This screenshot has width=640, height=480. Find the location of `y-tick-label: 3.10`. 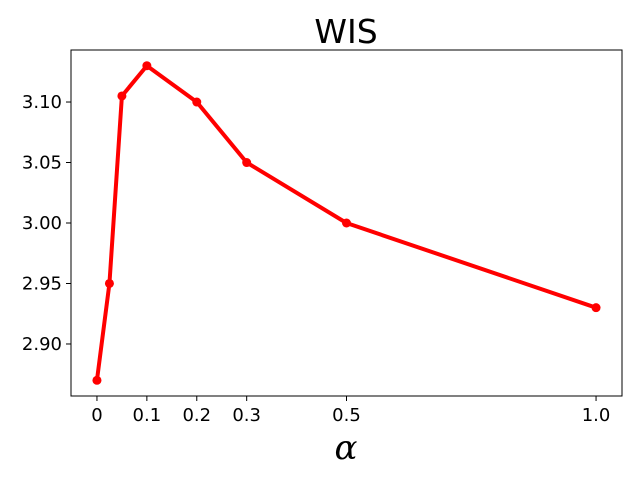

y-tick-label: 3.10 is located at coordinates (42, 102).